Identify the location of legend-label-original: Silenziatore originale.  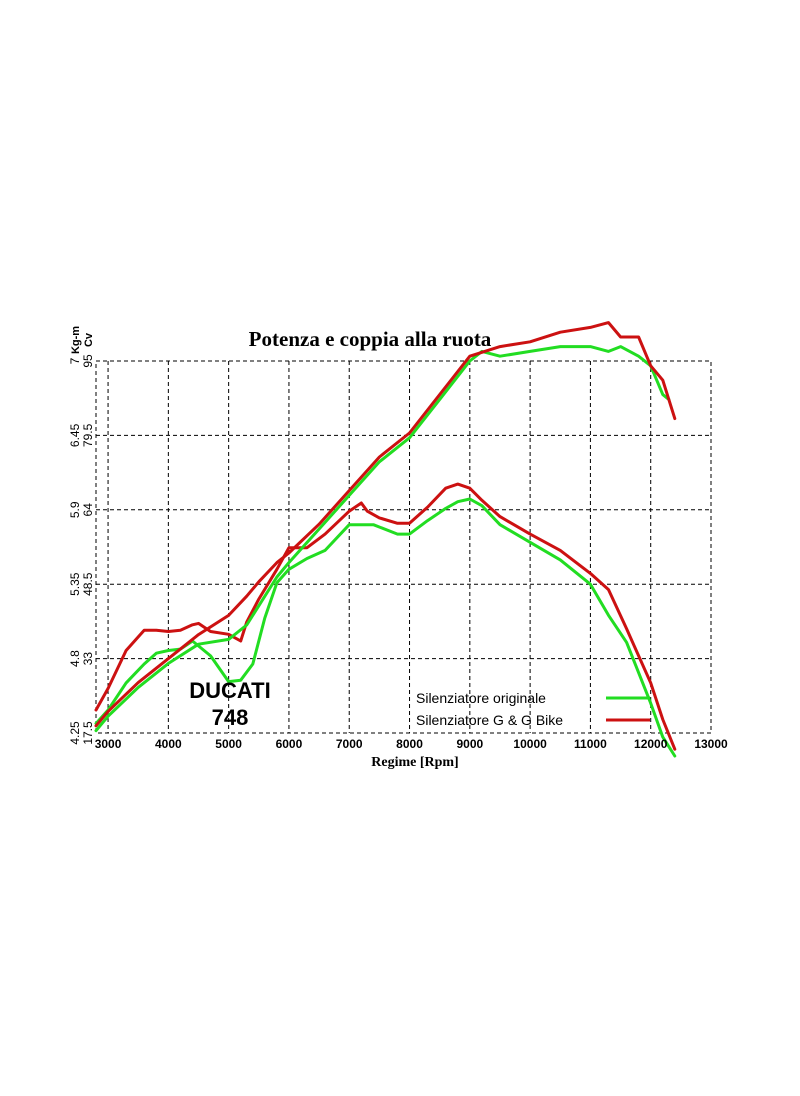
(481, 698).